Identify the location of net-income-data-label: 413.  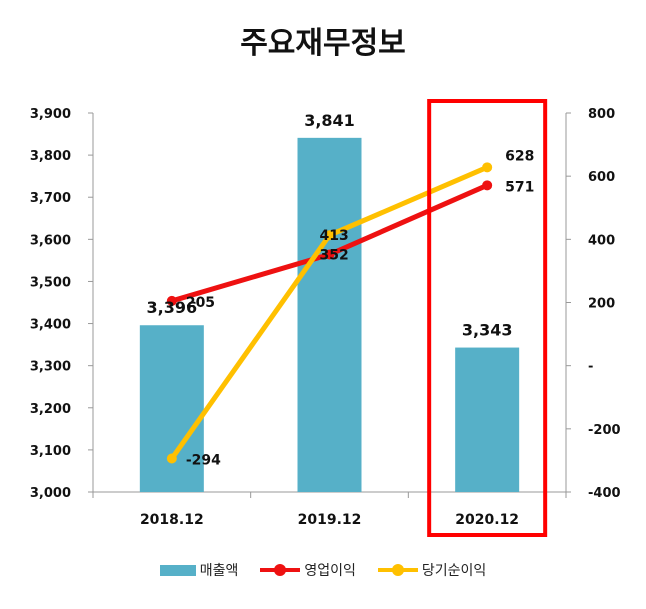
(334, 236).